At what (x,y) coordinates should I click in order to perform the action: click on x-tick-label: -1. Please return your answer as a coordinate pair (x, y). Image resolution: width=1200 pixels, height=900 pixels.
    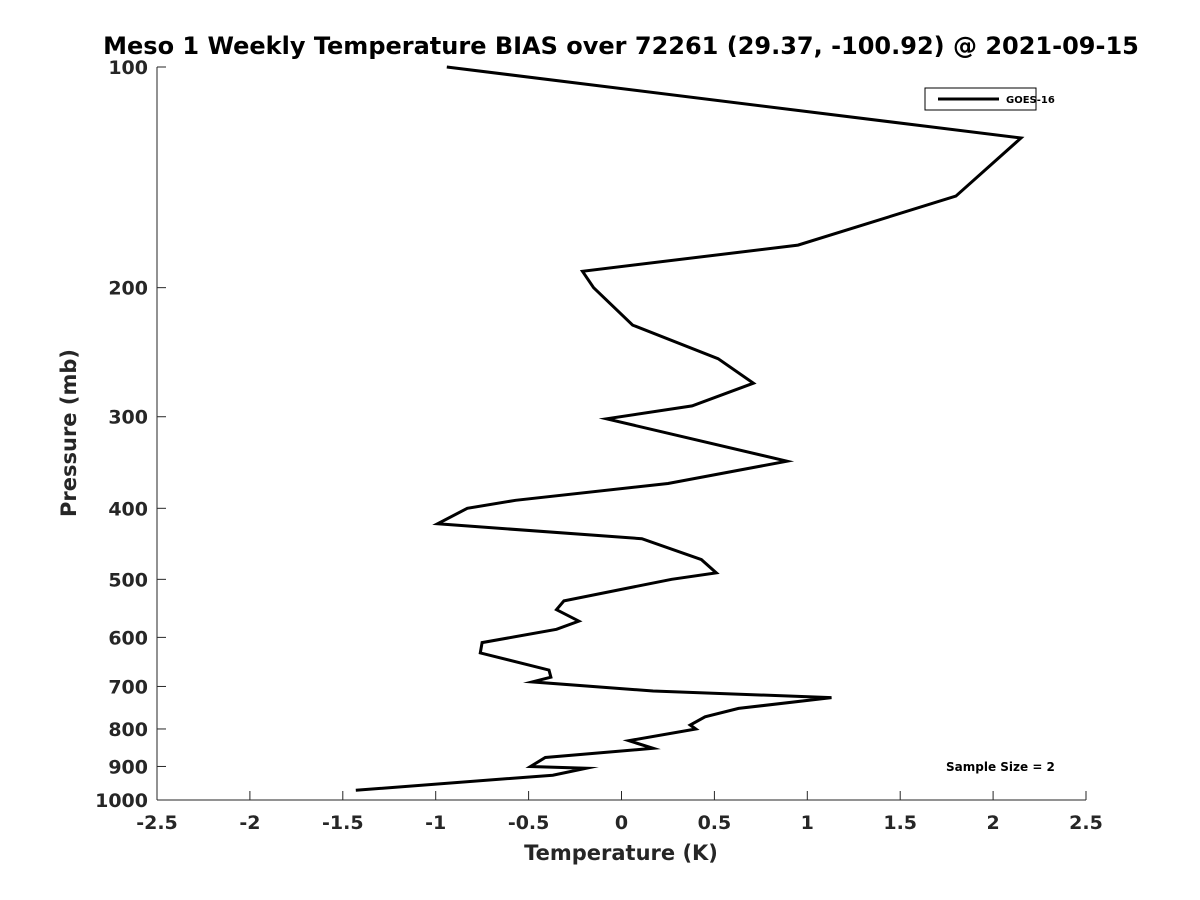
    Looking at the image, I should click on (435, 823).